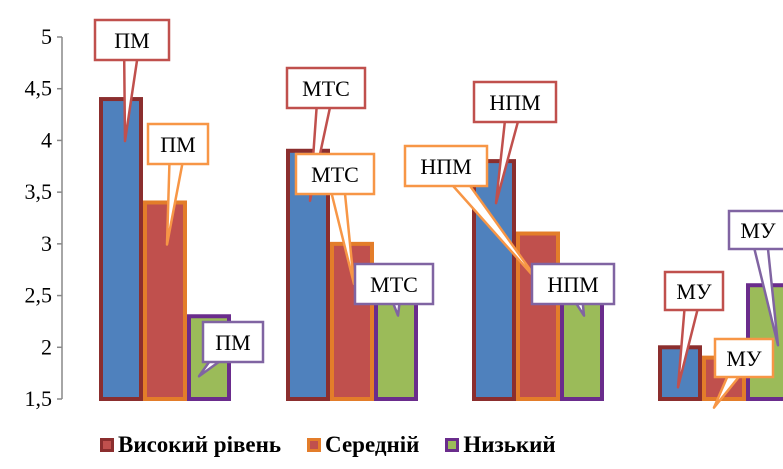  I want to click on legend-item-medium: Середній, so click(363, 445).